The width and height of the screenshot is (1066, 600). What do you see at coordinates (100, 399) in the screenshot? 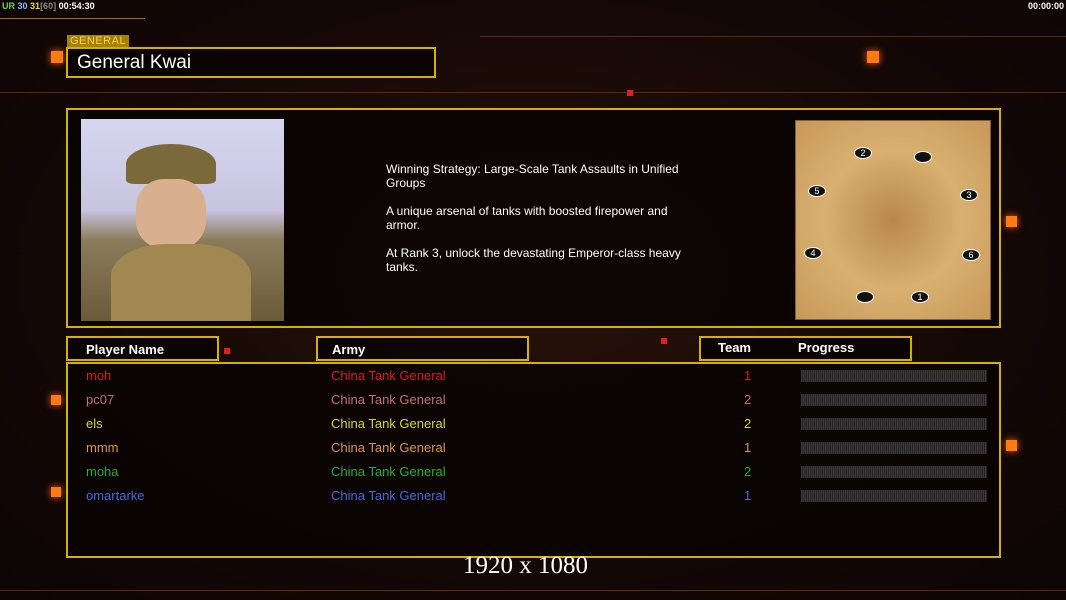
I see `player-name: pc07` at bounding box center [100, 399].